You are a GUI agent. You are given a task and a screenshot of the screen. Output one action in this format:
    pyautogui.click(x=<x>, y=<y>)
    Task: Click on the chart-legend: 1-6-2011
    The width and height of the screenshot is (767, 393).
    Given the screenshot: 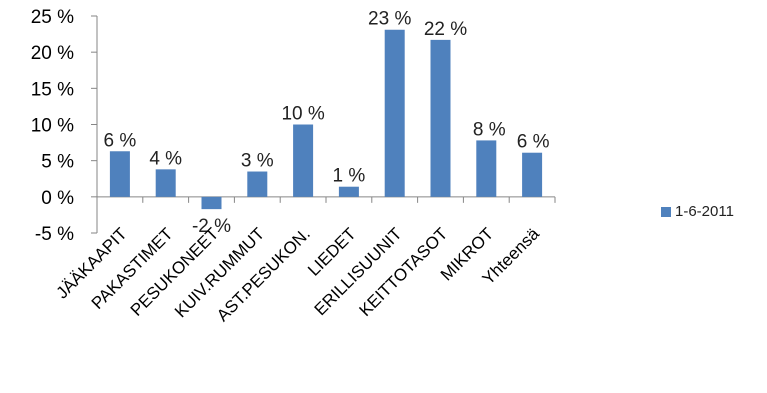 What is the action you would take?
    pyautogui.click(x=697, y=211)
    